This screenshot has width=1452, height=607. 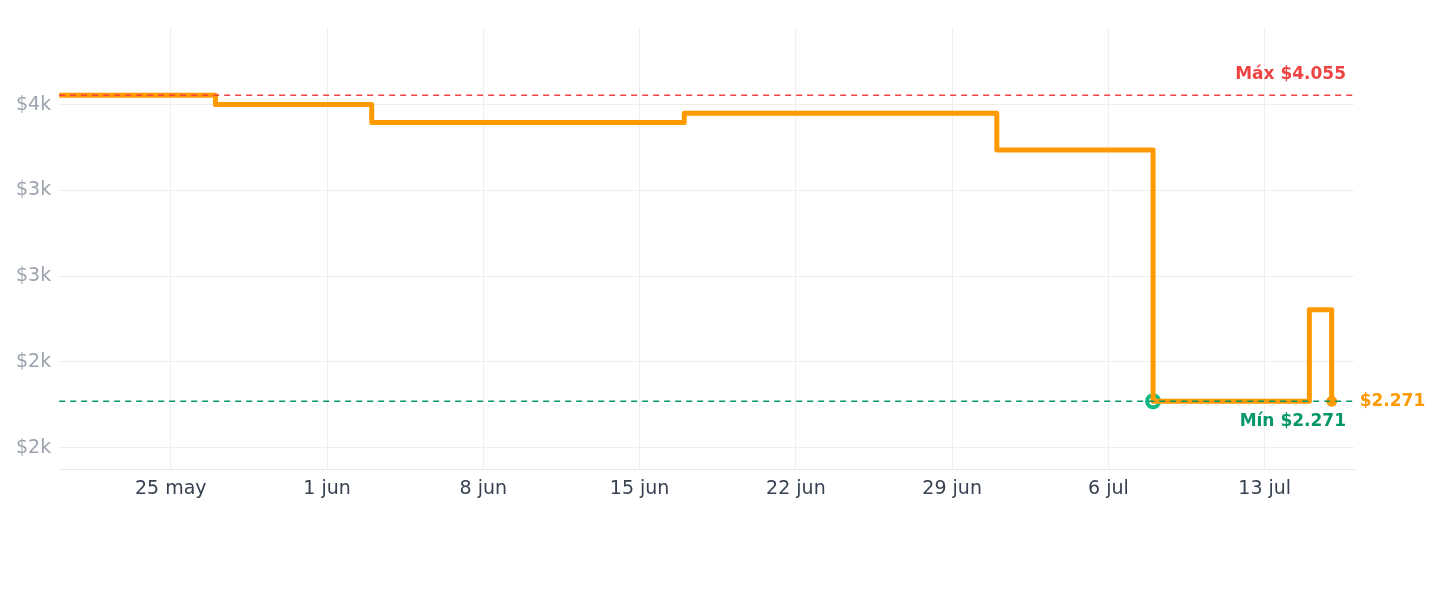 I want to click on x-tick-label: 13 jul, so click(x=1265, y=486).